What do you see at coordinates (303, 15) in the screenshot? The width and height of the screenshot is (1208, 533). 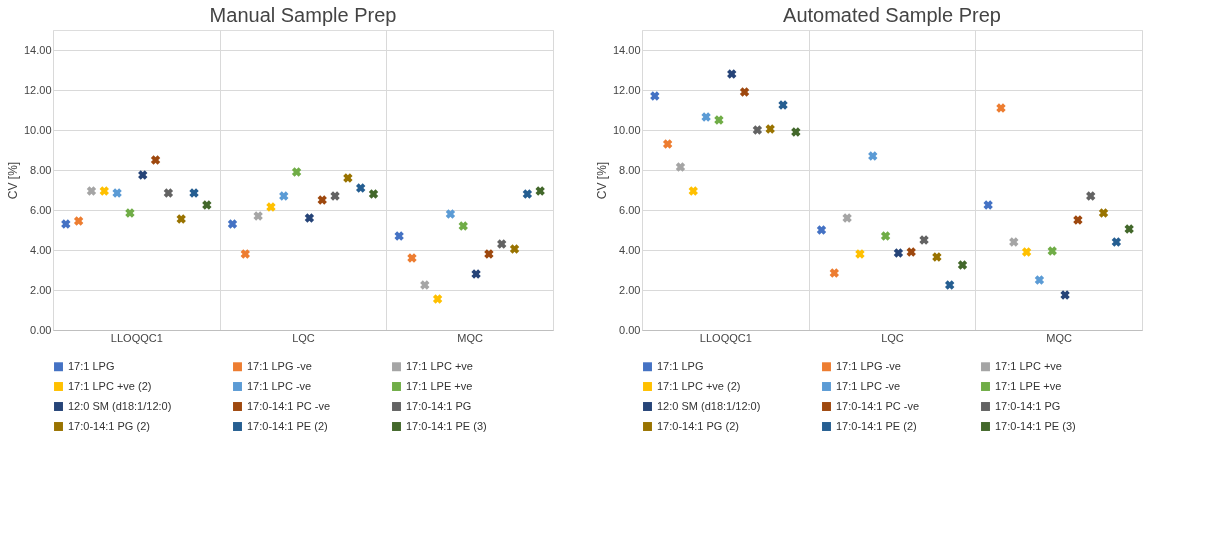 I see `chart-title: Manual Sample Prep` at bounding box center [303, 15].